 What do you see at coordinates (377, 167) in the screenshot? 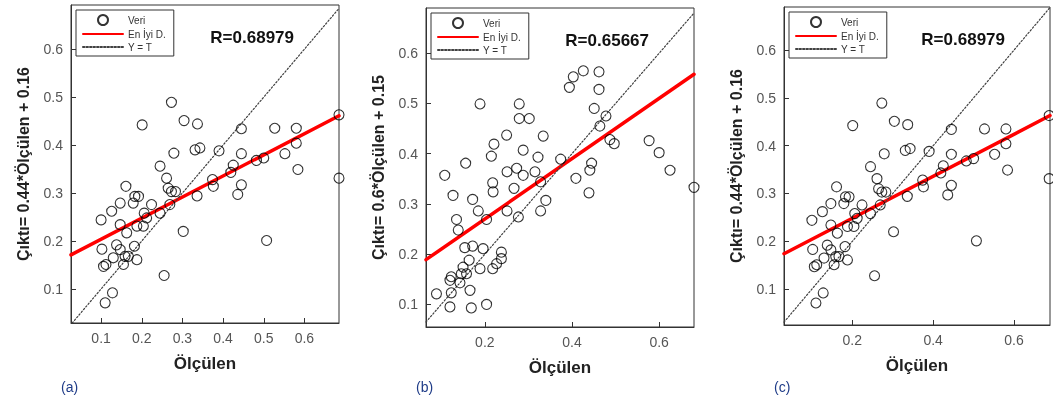
I see `y-axis-title: Çıktı= 0.6*Ölçülen + 0.15` at bounding box center [377, 167].